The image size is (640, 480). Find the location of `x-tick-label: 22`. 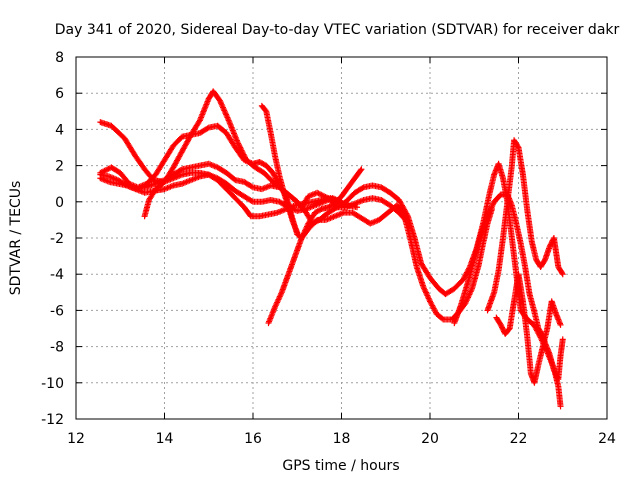

x-tick-label: 22 is located at coordinates (519, 439).